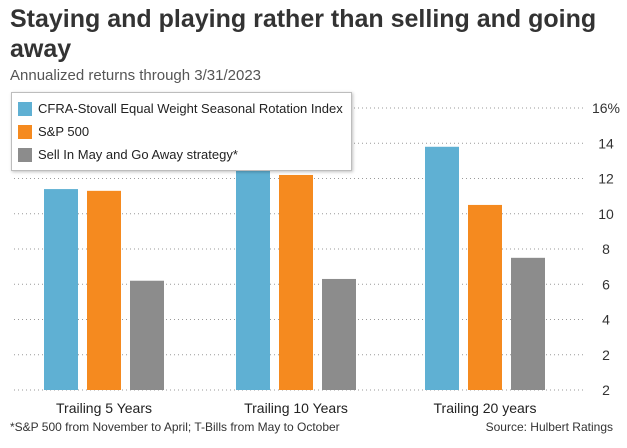  I want to click on source-note: Source: Hulbert Ratings, so click(549, 427).